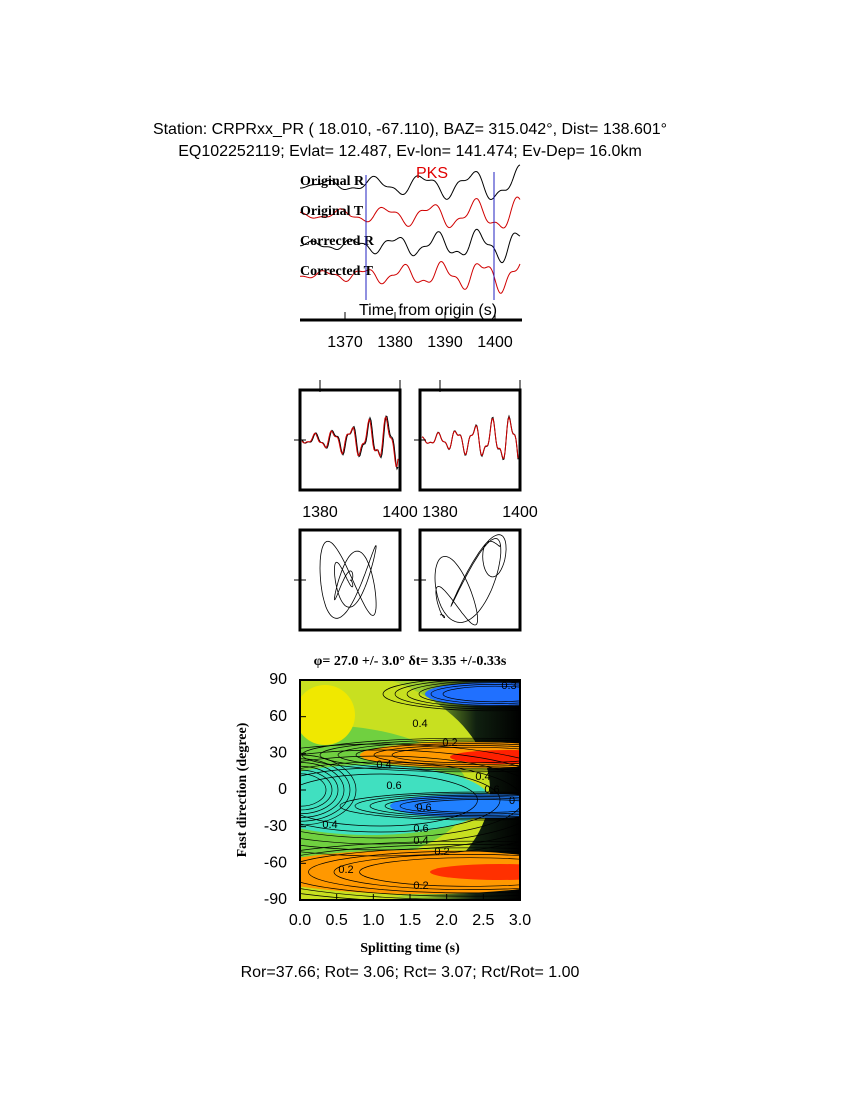 The image size is (850, 1100). I want to click on panel-frame, so click(350, 440).